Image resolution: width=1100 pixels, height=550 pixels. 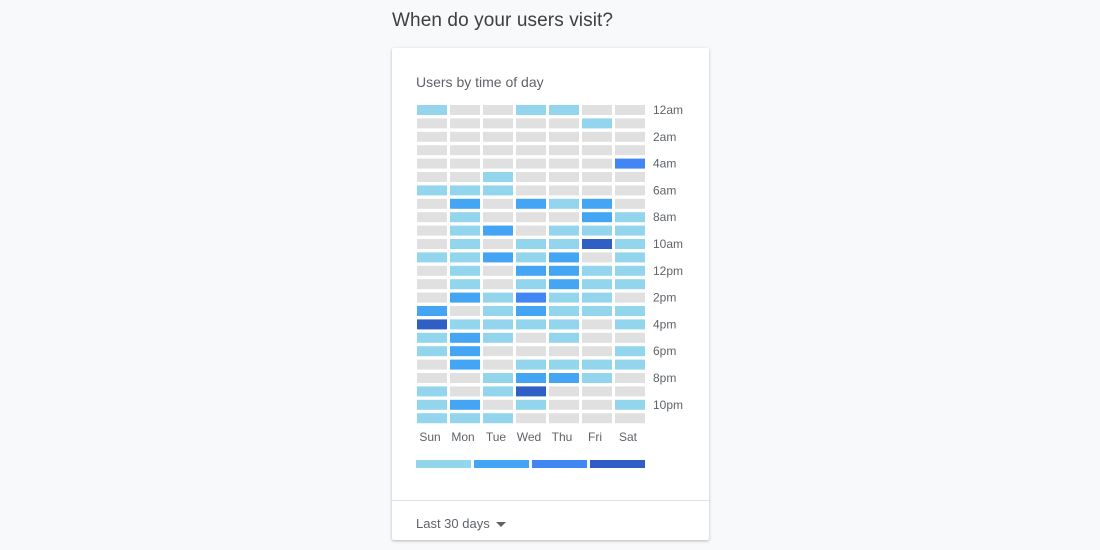 What do you see at coordinates (432, 190) in the screenshot?
I see `heatmap-cell-sun-6am` at bounding box center [432, 190].